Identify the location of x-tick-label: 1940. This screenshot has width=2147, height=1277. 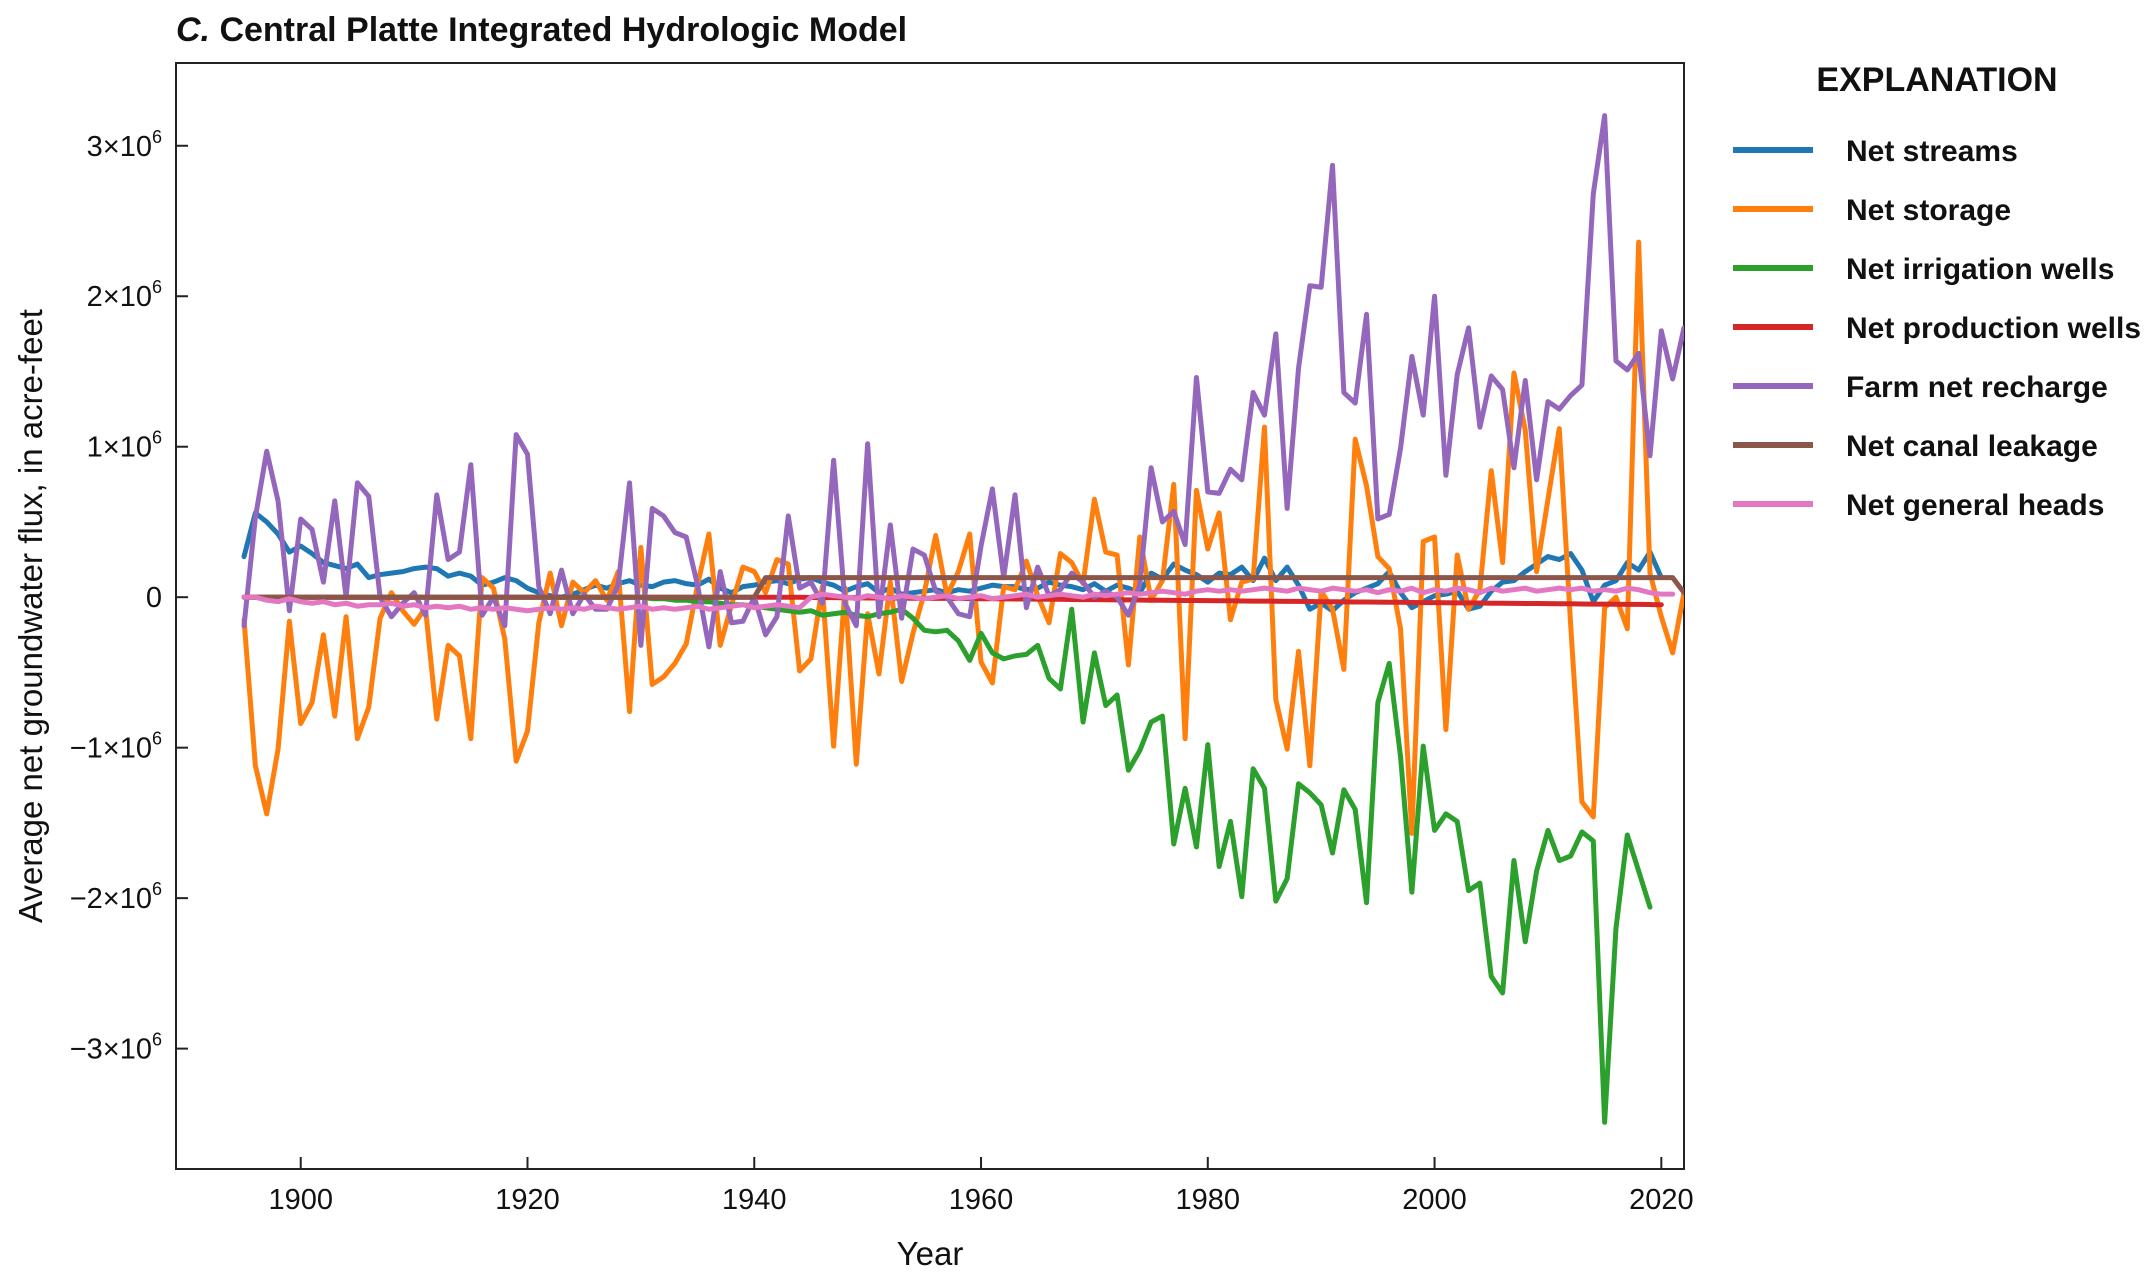
(754, 1200).